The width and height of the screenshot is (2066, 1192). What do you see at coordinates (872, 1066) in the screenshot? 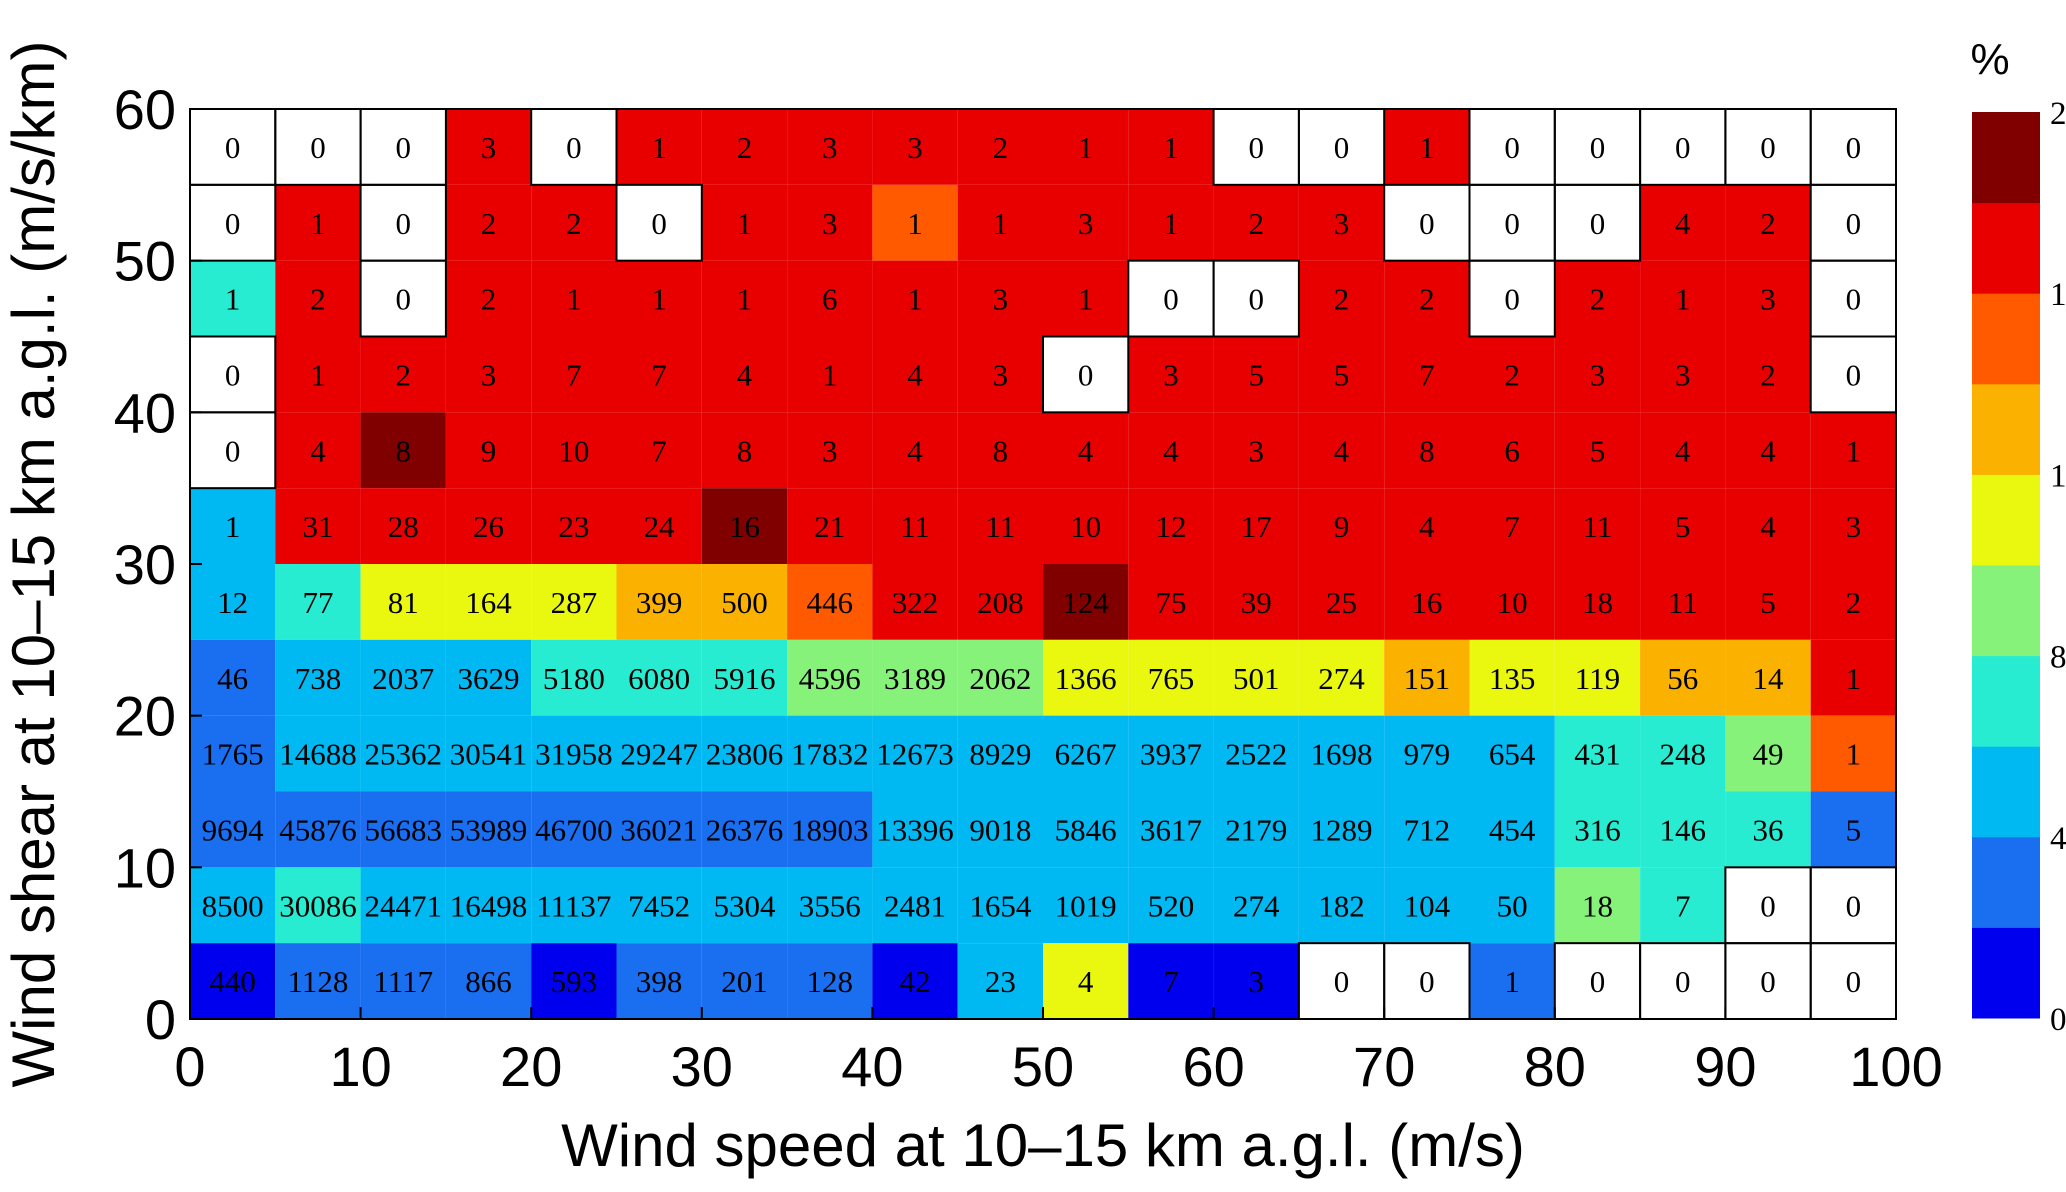
I see `x-tick-label: 40` at bounding box center [872, 1066].